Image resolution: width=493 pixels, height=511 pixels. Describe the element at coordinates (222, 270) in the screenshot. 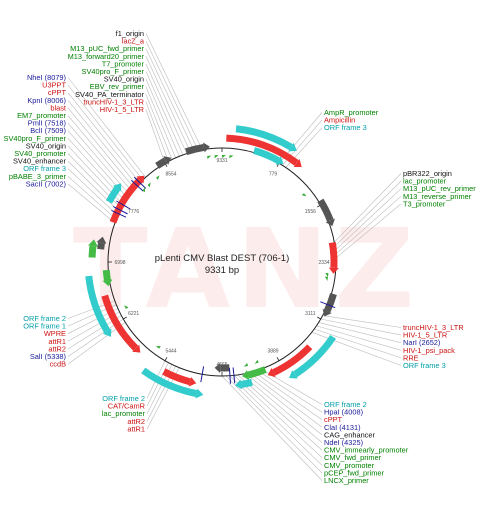

I see `plasmid-length: 9331 bp` at that location.